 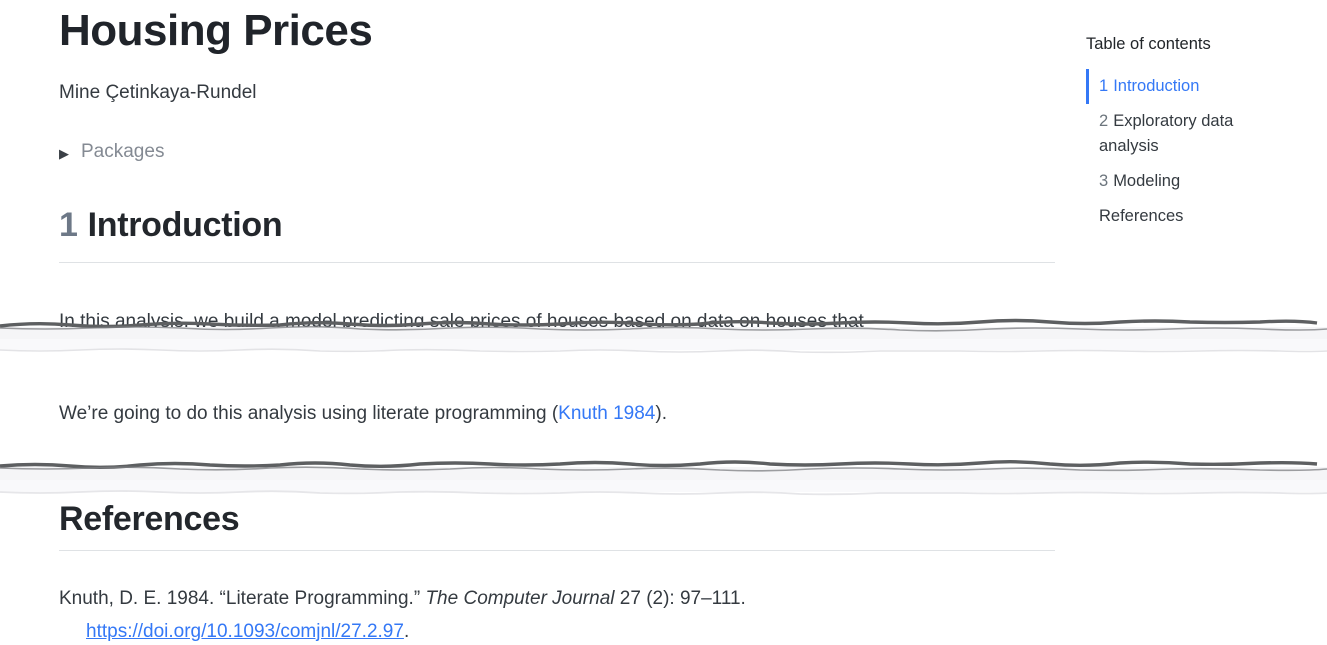 I want to click on toc-header: Table of contents, so click(x=1148, y=44).